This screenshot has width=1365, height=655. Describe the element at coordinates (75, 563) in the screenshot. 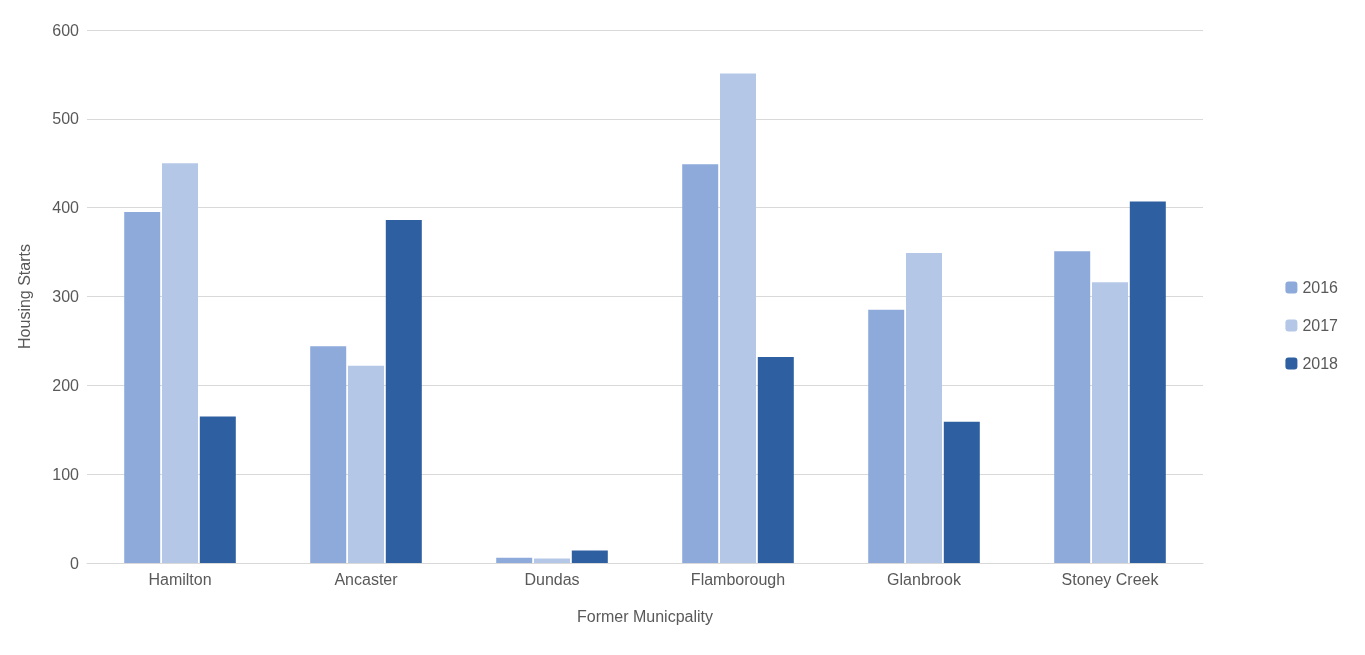

I see `y-tick-label: 0` at that location.